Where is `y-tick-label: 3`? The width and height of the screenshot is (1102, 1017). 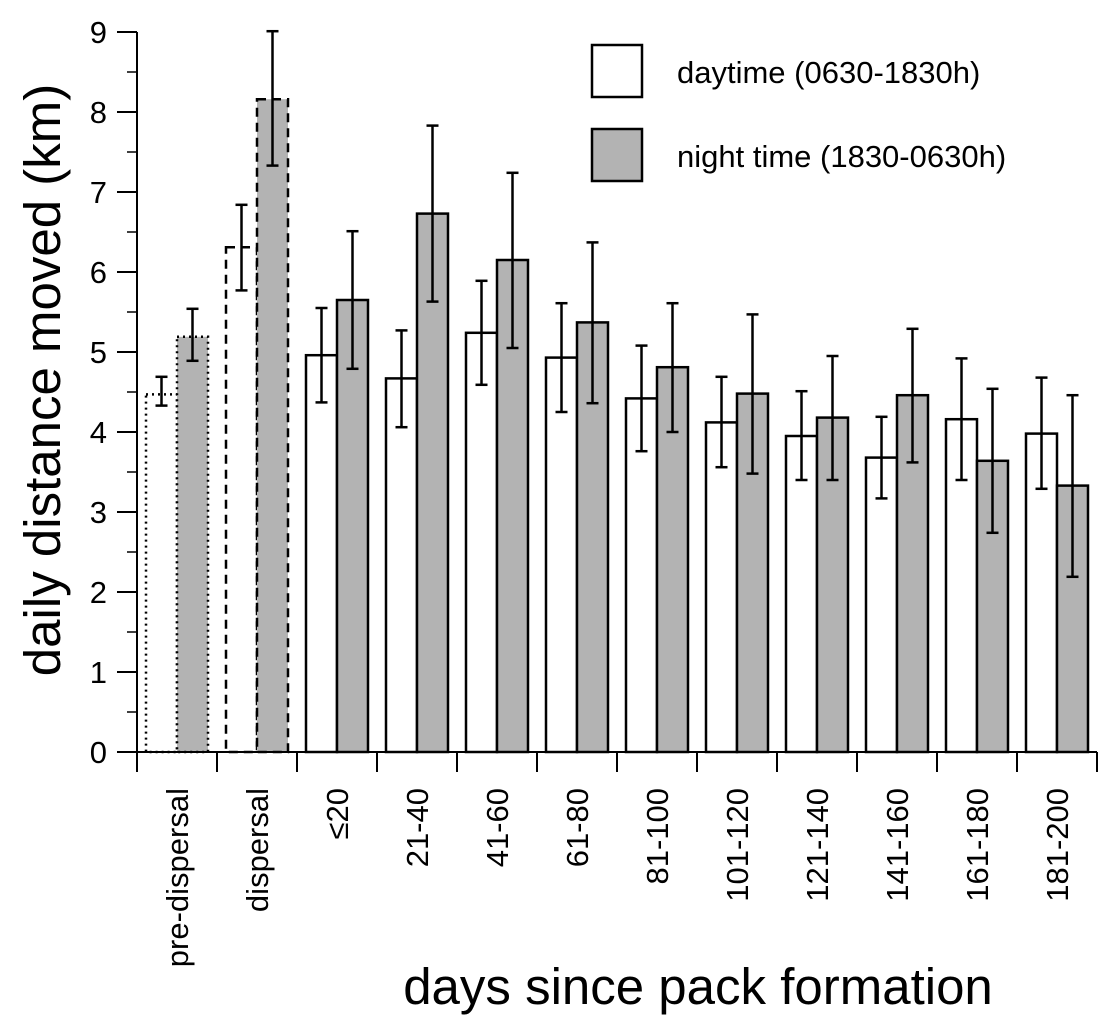 y-tick-label: 3 is located at coordinates (98, 512).